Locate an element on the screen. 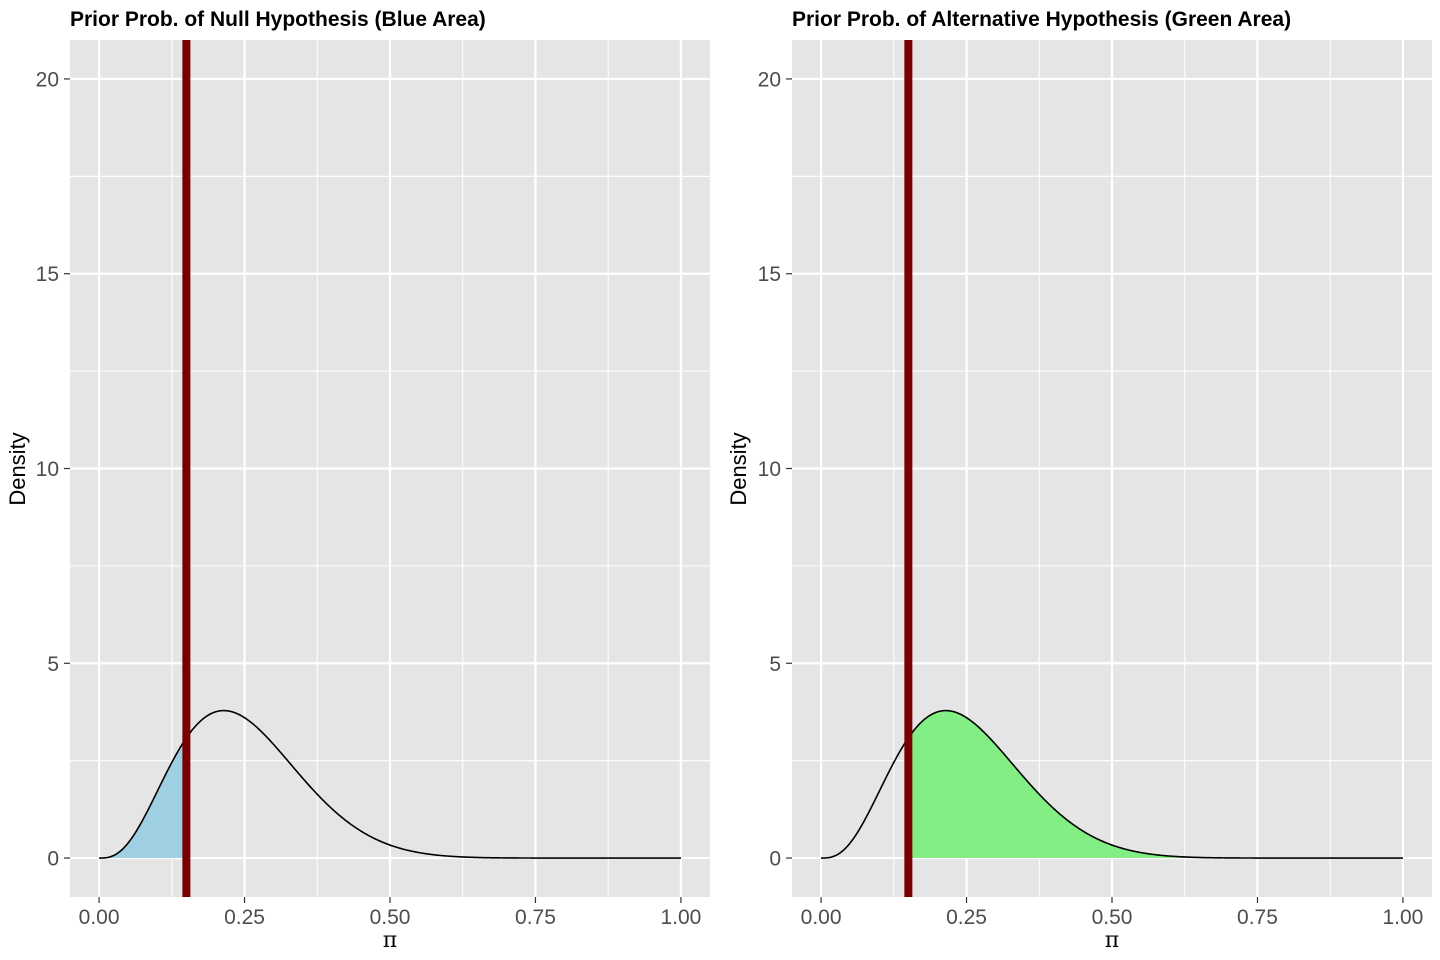 This screenshot has height=960, width=1440. right-y-ticks: 0 5 10 15 20 is located at coordinates (775, 469).